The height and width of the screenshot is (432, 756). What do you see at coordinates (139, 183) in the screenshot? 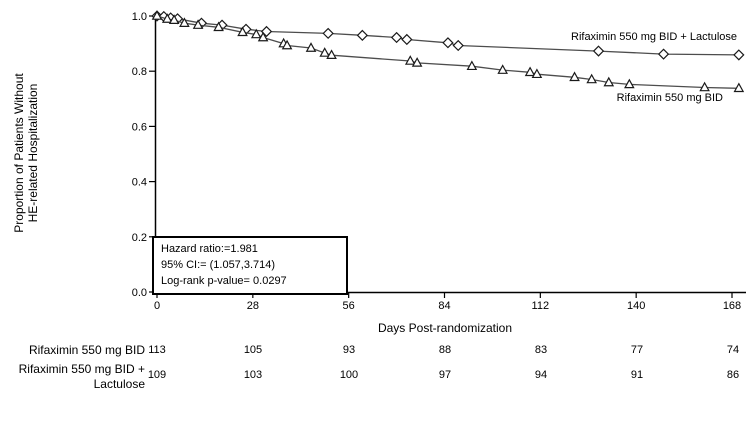
I see `y-tick-label: 0.4` at bounding box center [139, 183].